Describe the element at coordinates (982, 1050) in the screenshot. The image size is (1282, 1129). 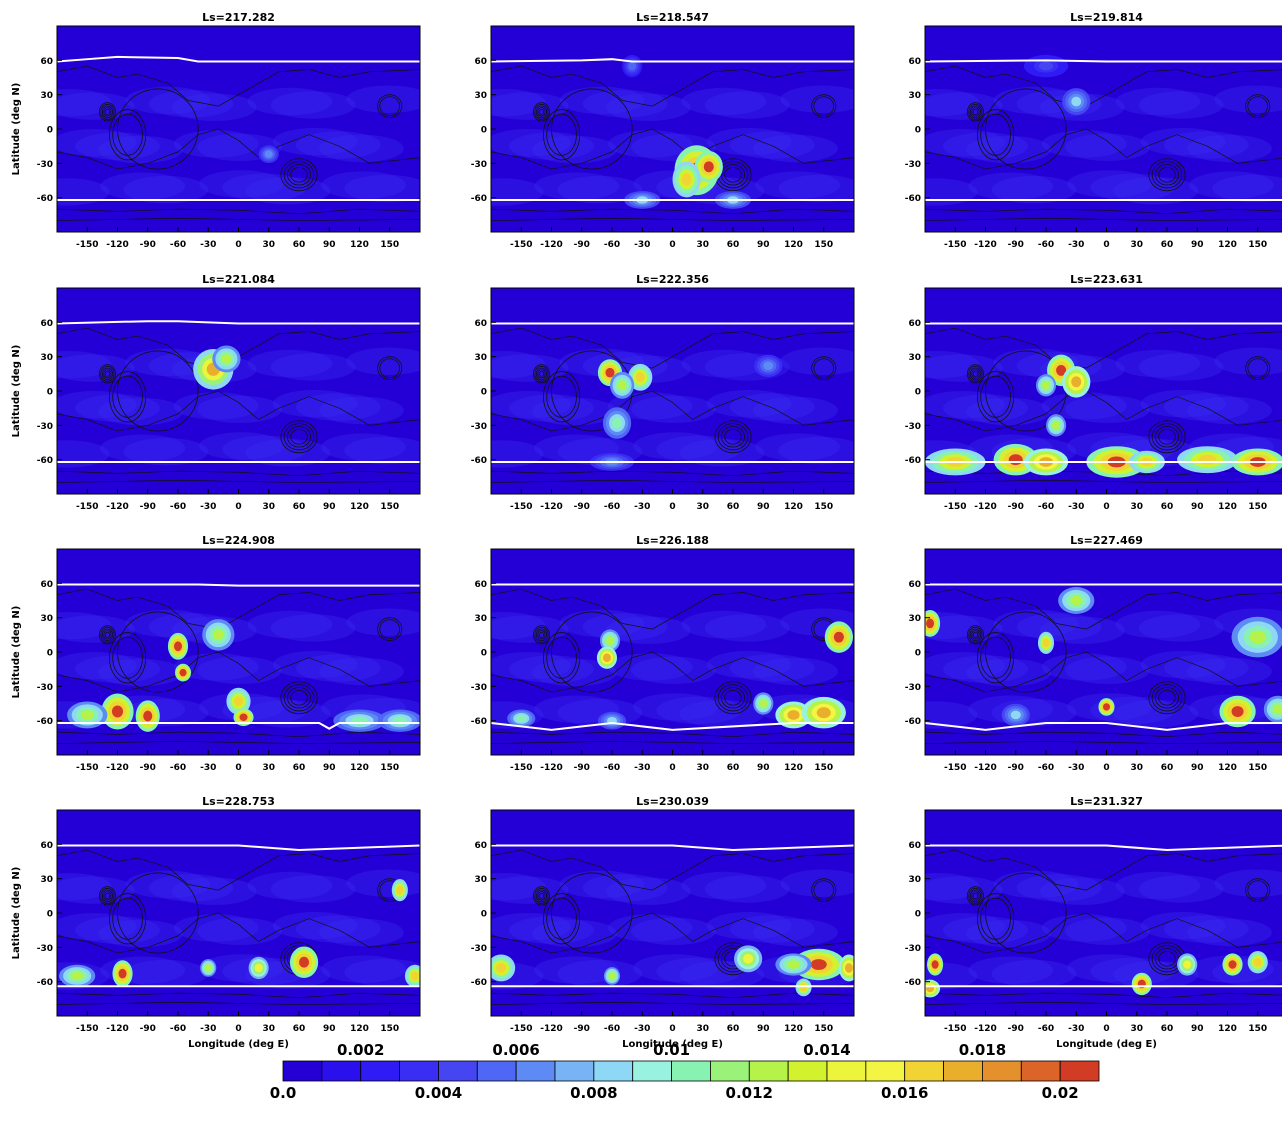
I see `colorbar-label-top: 0.018` at that location.